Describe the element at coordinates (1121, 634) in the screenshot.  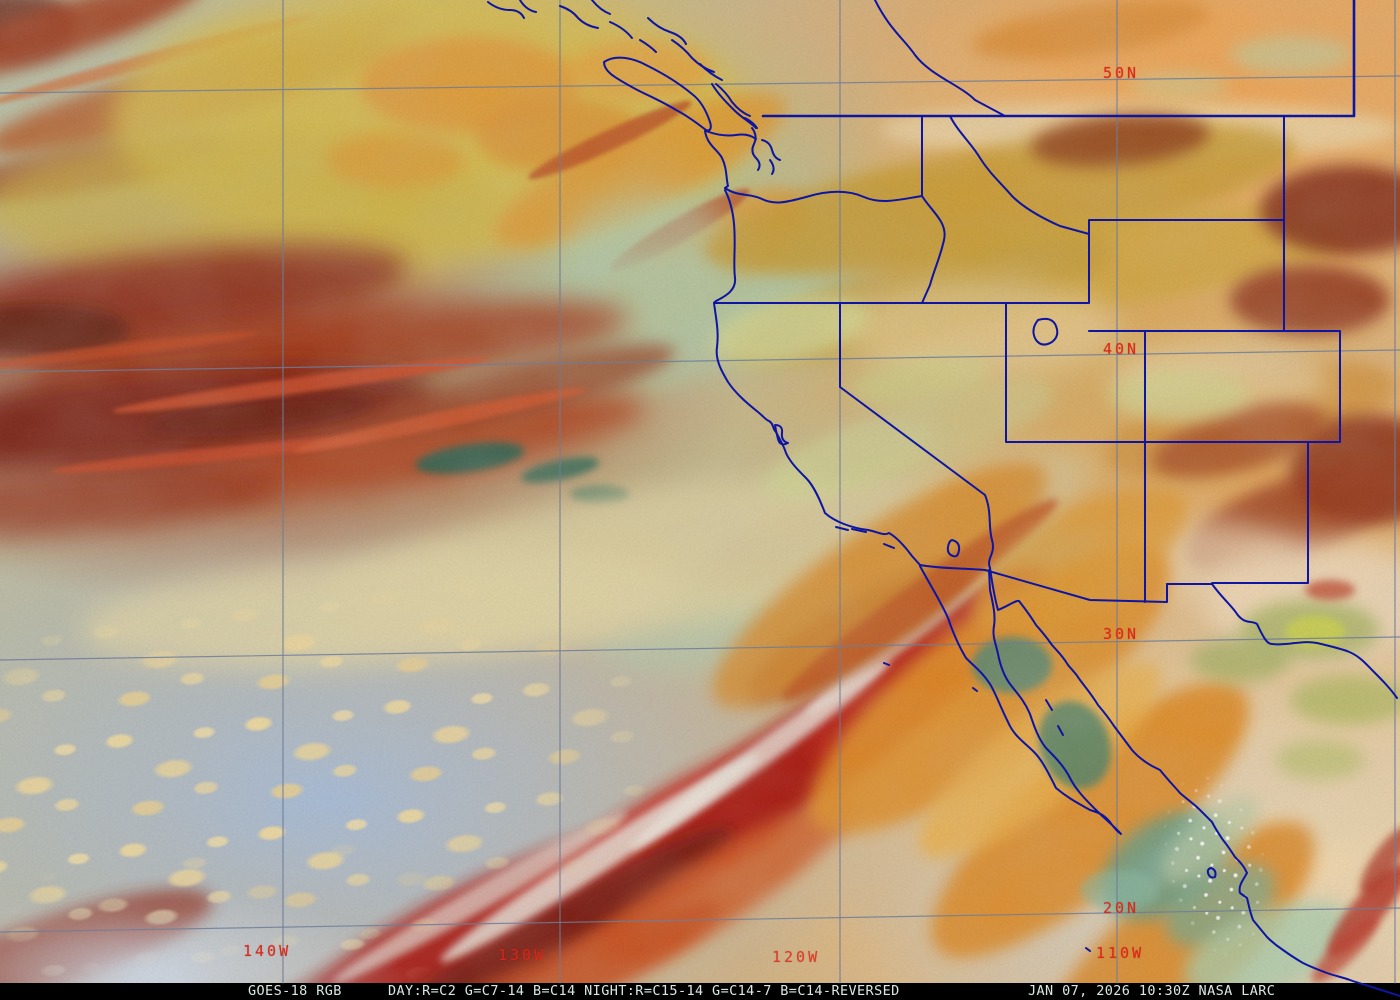
I see `lat-label-30n: 30N` at that location.